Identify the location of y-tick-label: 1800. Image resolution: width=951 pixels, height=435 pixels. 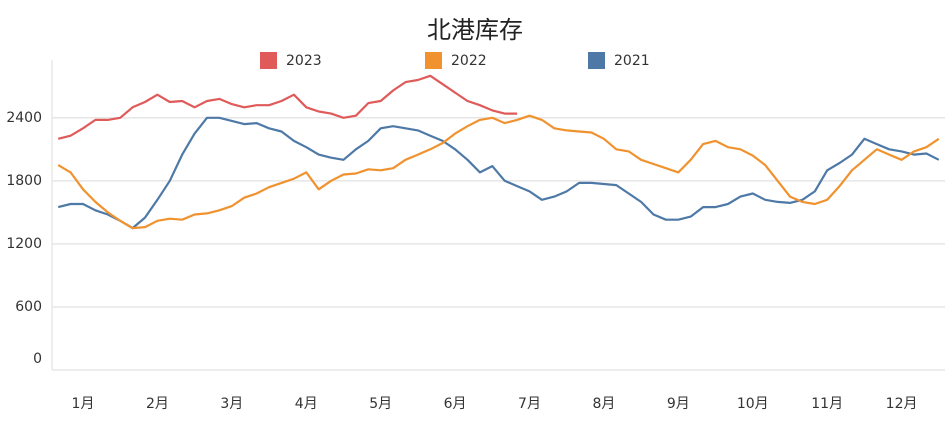
(24, 181).